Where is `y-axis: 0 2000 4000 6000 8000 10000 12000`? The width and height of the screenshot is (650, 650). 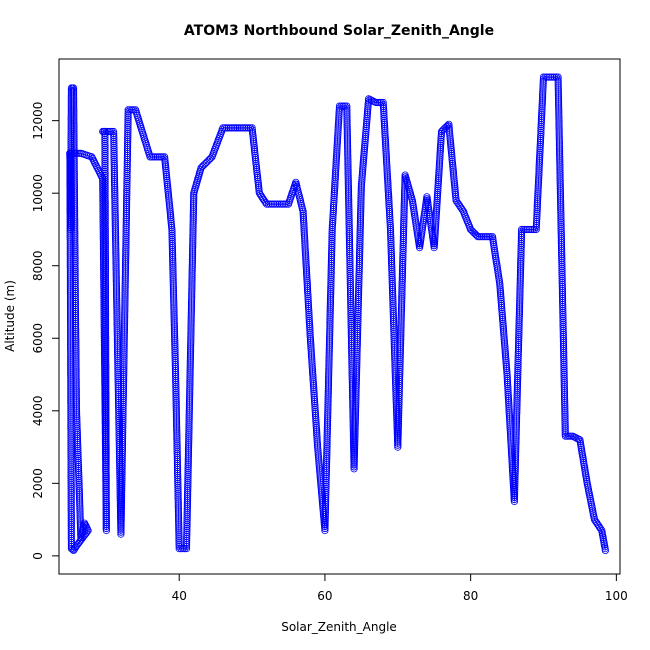
y-axis: 0 2000 4000 6000 8000 10000 12000 is located at coordinates (45, 331).